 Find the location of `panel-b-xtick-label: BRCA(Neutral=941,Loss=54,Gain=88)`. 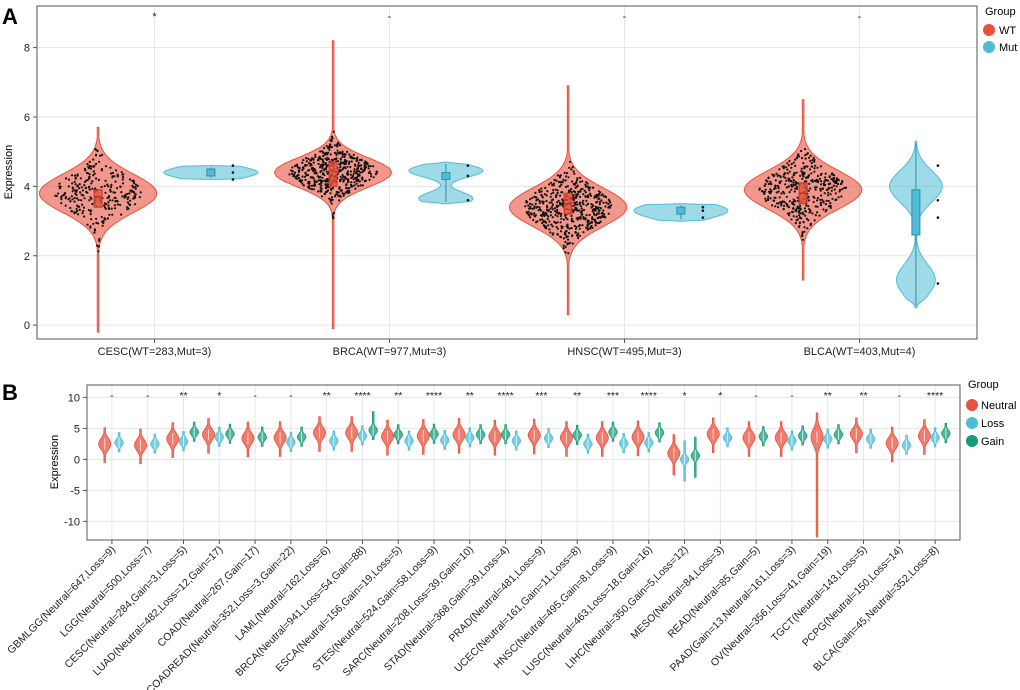

panel-b-xtick-label: BRCA(Neutral=941,Loss=54,Gain=88) is located at coordinates (300, 611).